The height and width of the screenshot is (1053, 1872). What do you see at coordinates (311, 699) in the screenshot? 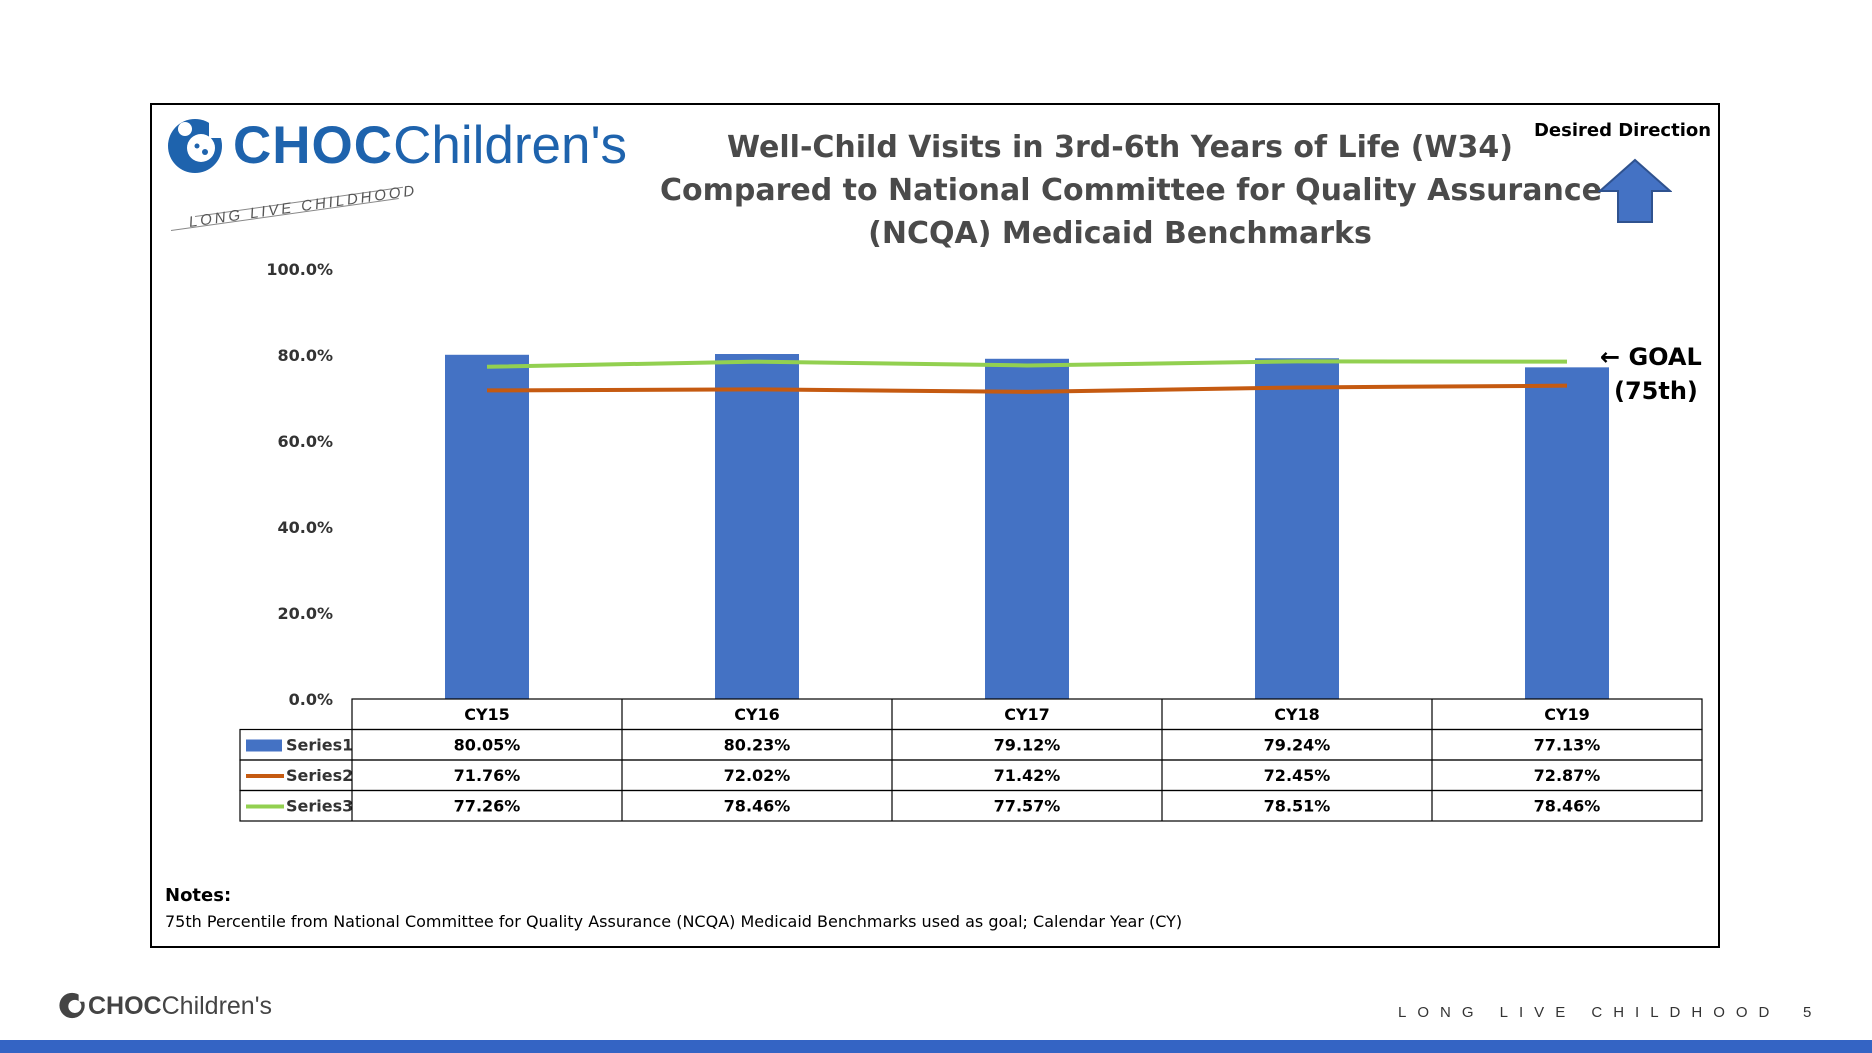
I see `y-tick-label: 0.0%` at bounding box center [311, 699].